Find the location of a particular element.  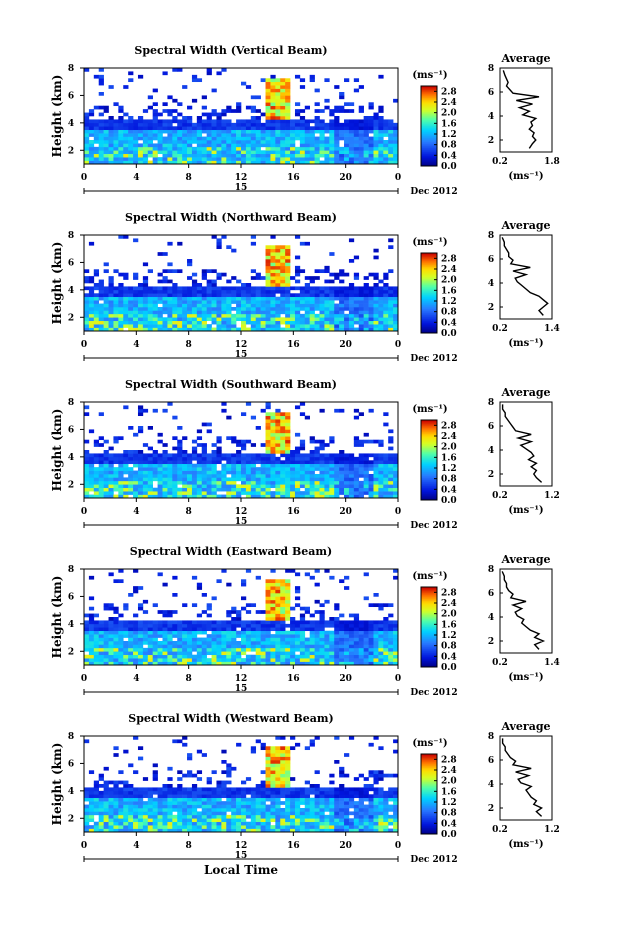

profile-x-tick-label: 1.8 is located at coordinates (552, 162).